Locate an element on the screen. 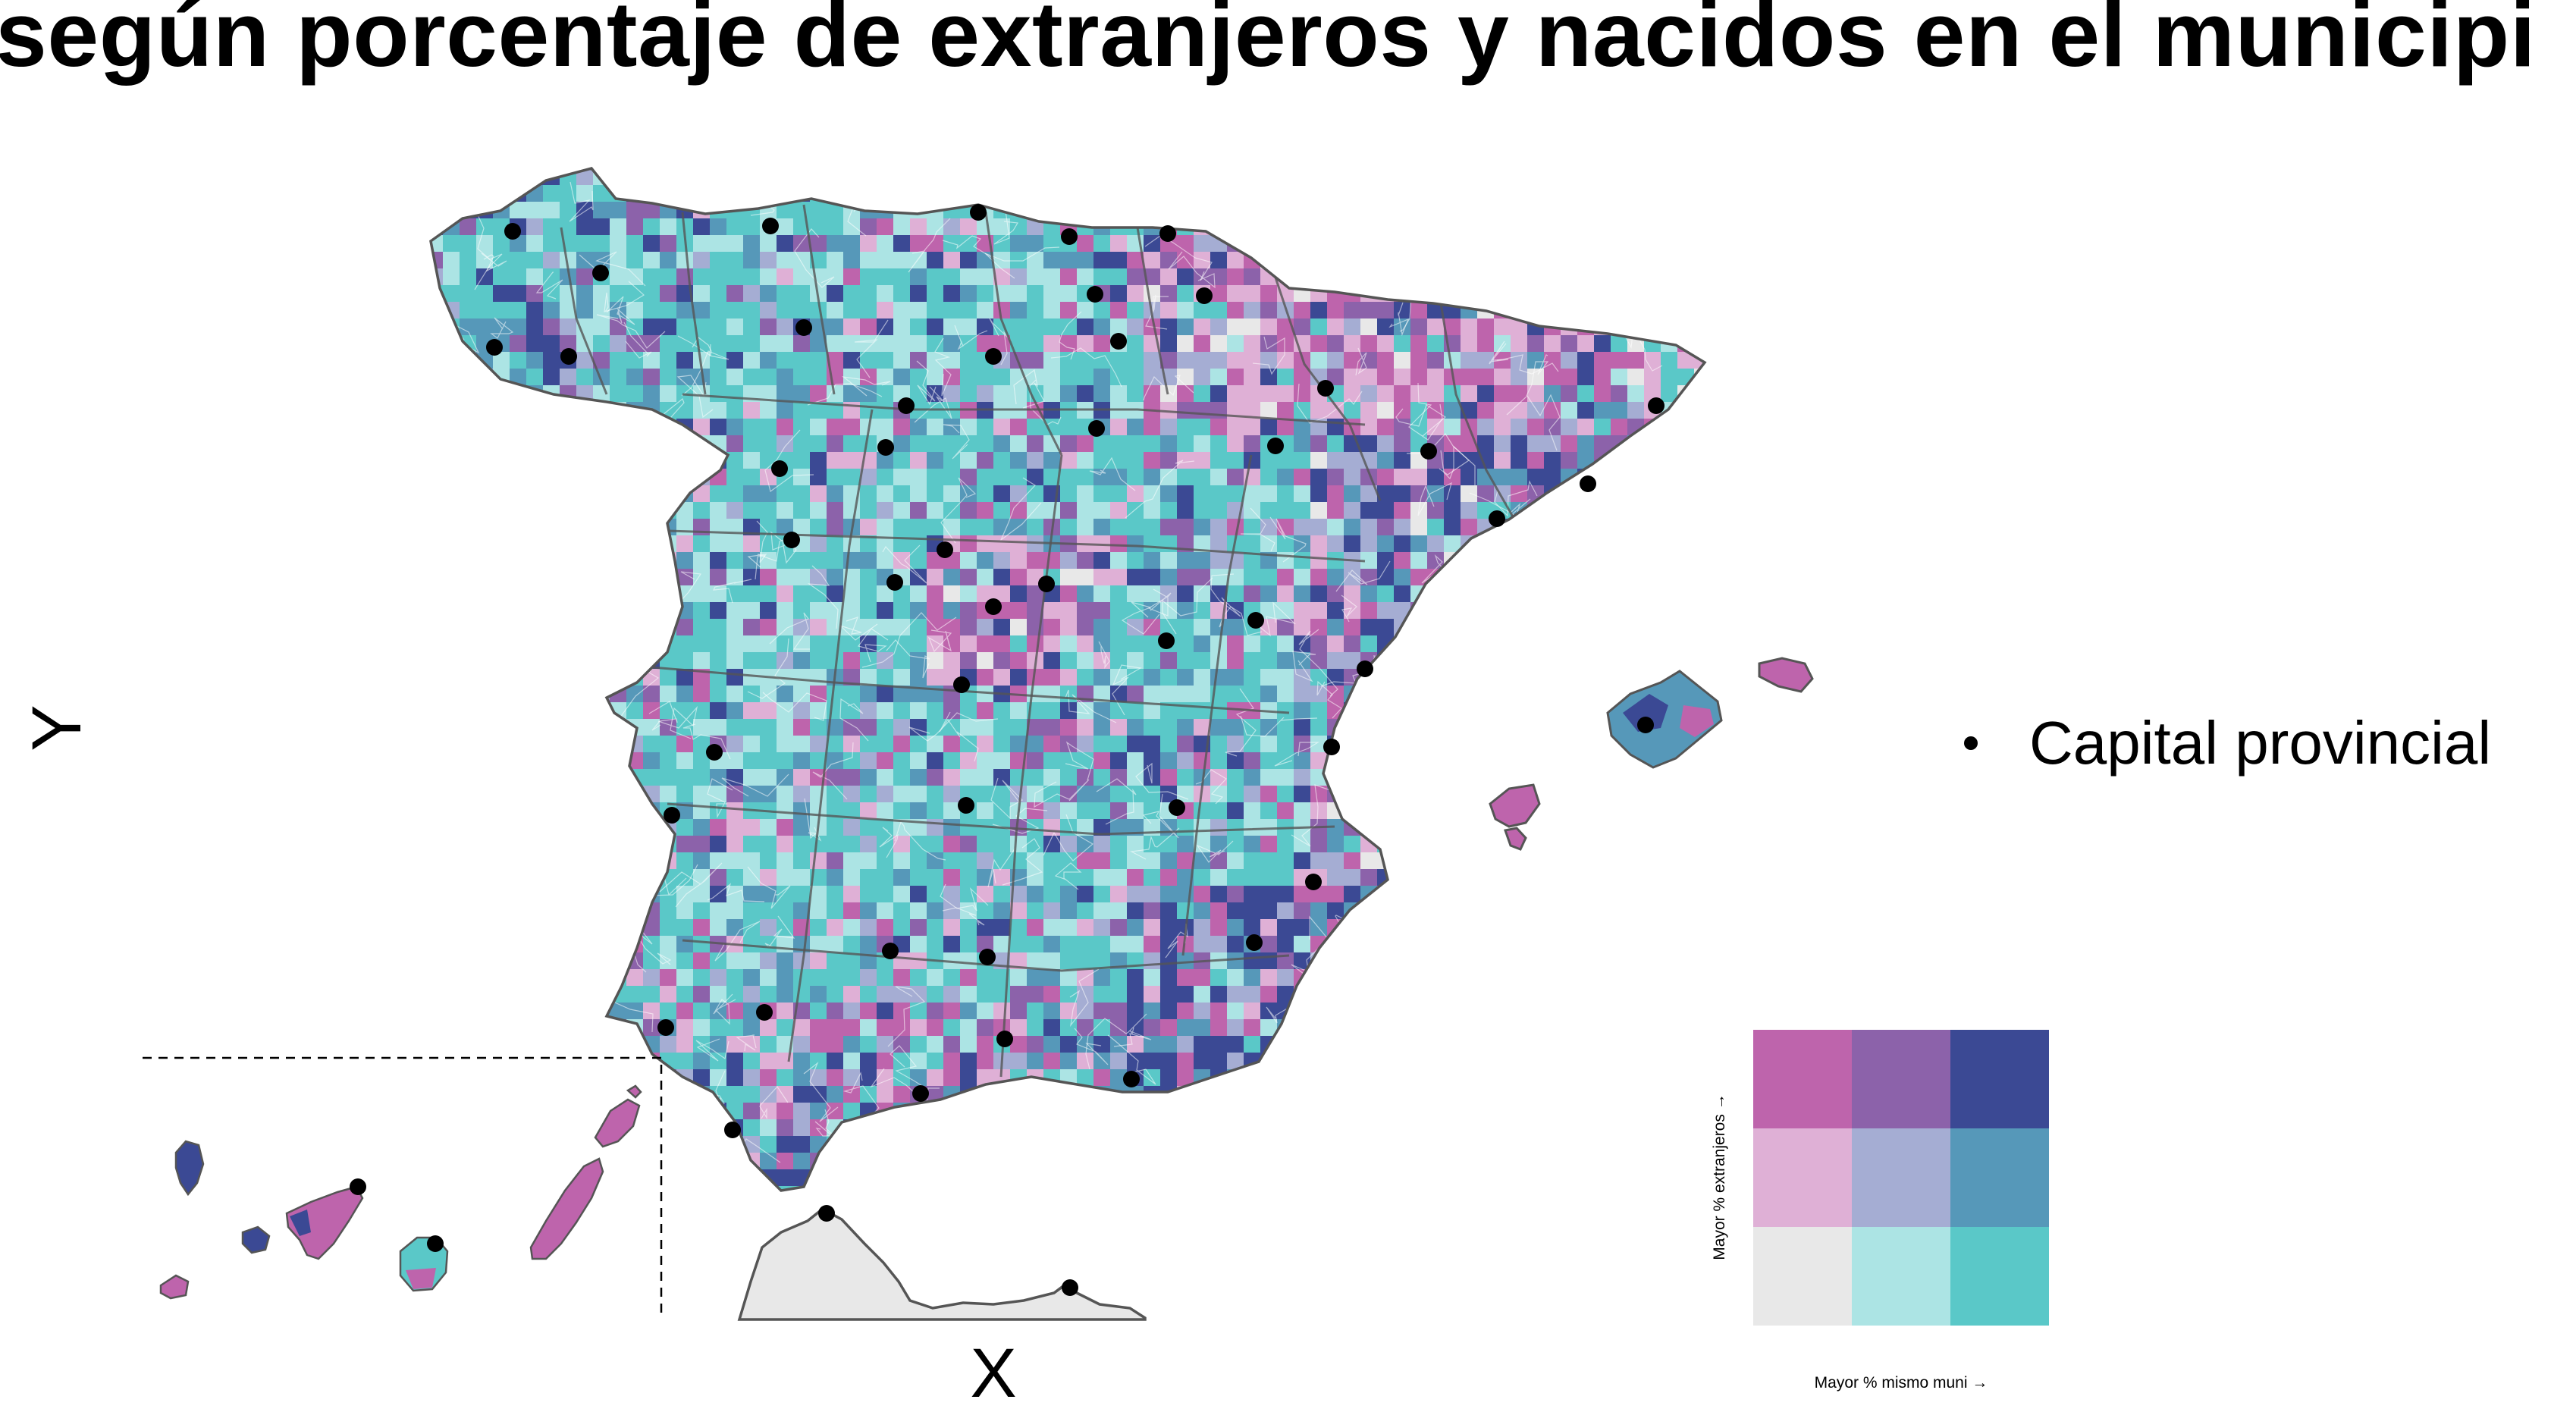 The width and height of the screenshot is (2576, 1412). la-gomera is located at coordinates (256, 1239).